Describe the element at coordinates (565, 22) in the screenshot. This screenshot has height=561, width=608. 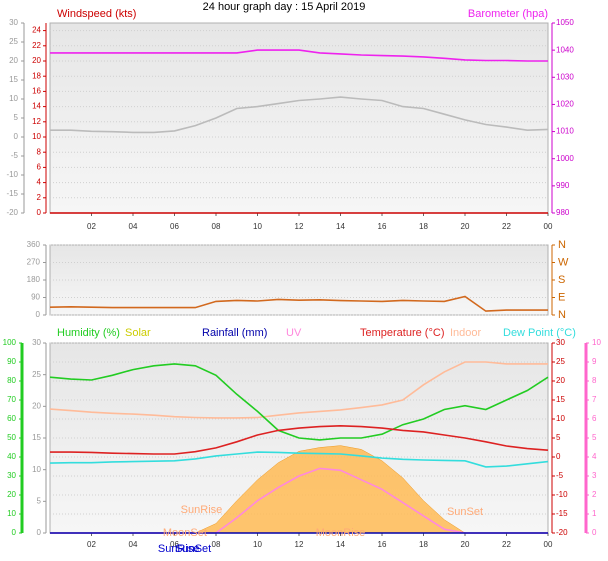
I see `y-tick-label: 1050` at that location.